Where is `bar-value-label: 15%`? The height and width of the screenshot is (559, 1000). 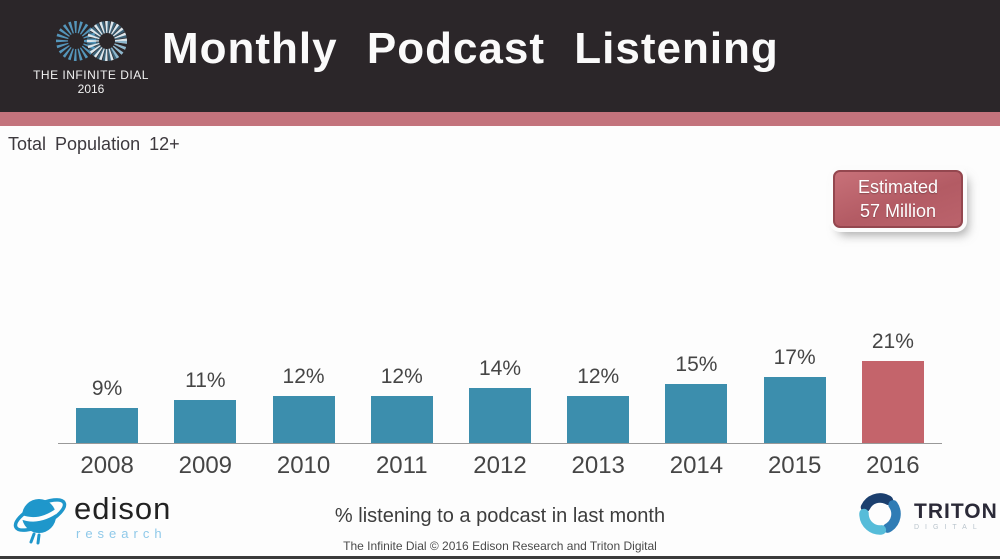
bar-value-label: 15% is located at coordinates (696, 364).